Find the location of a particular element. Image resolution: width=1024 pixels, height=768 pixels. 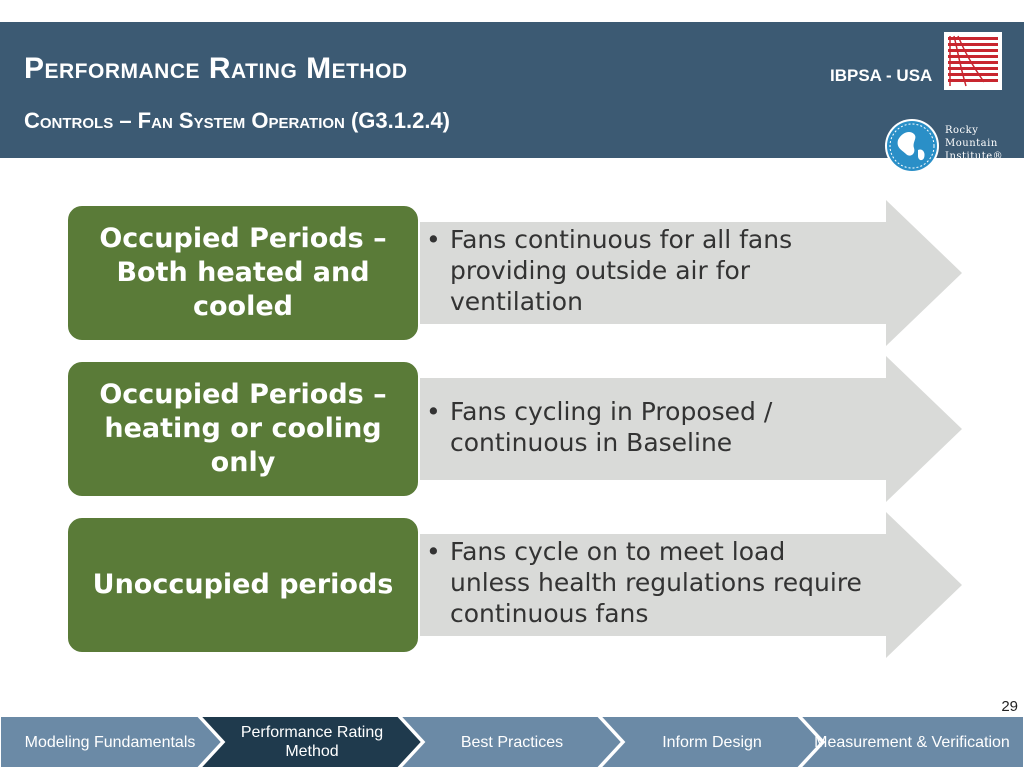

nav-item-best-practices: Best Practices is located at coordinates (512, 742).